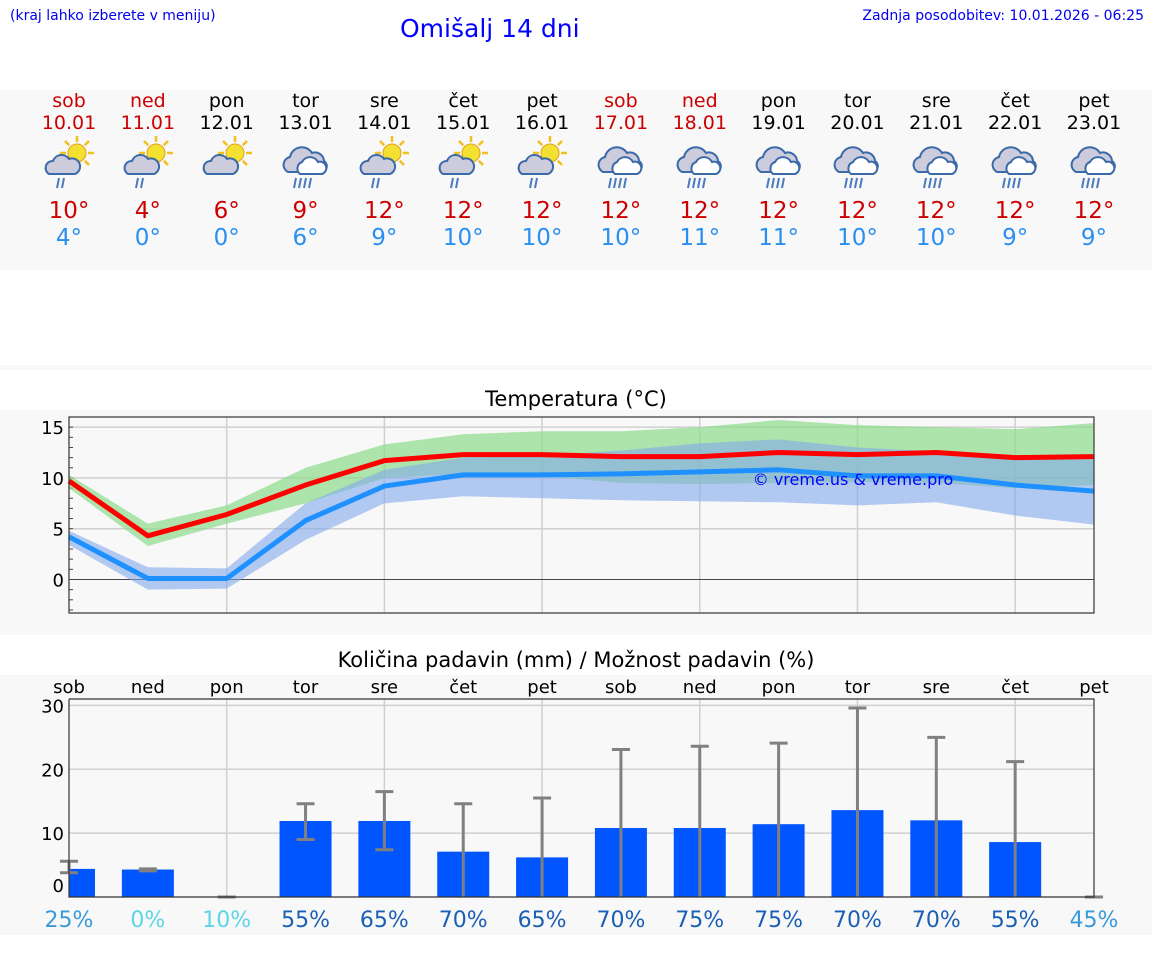 Image resolution: width=1152 pixels, height=975 pixels. I want to click on day-name: ned, so click(147, 101).